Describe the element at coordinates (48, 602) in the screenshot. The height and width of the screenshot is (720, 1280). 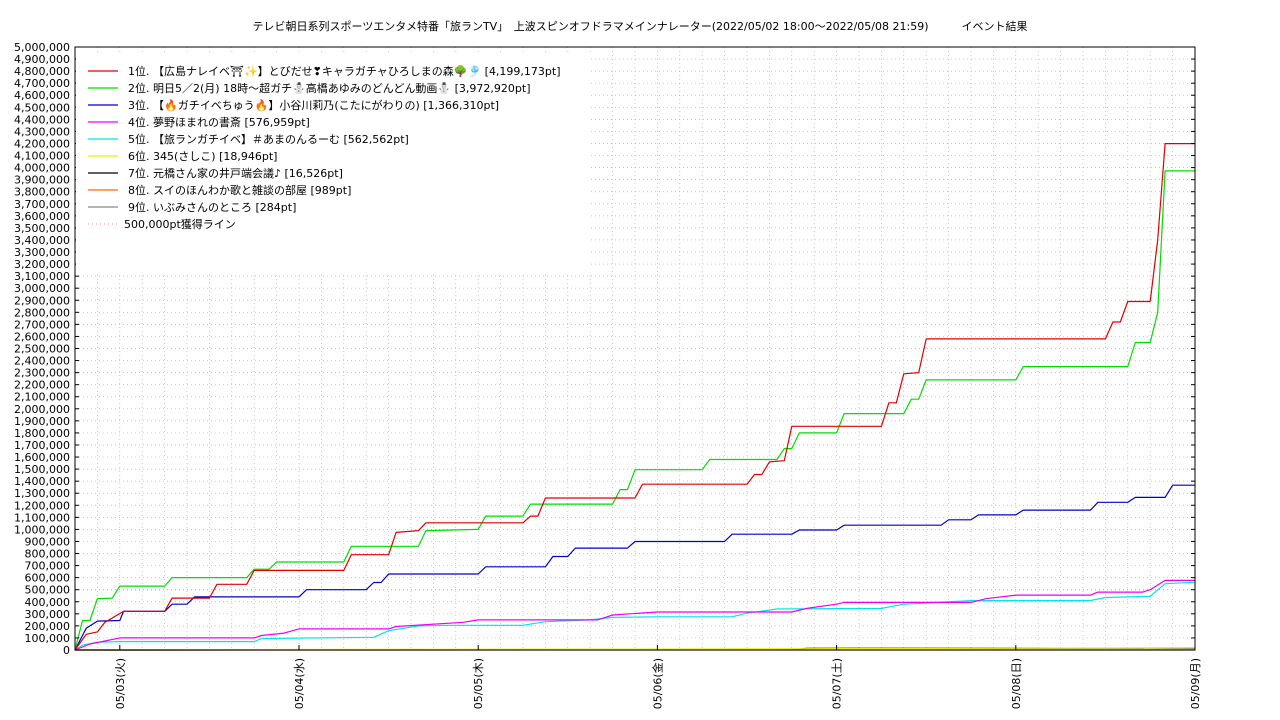
I see `y-tick-label: 400,000` at that location.